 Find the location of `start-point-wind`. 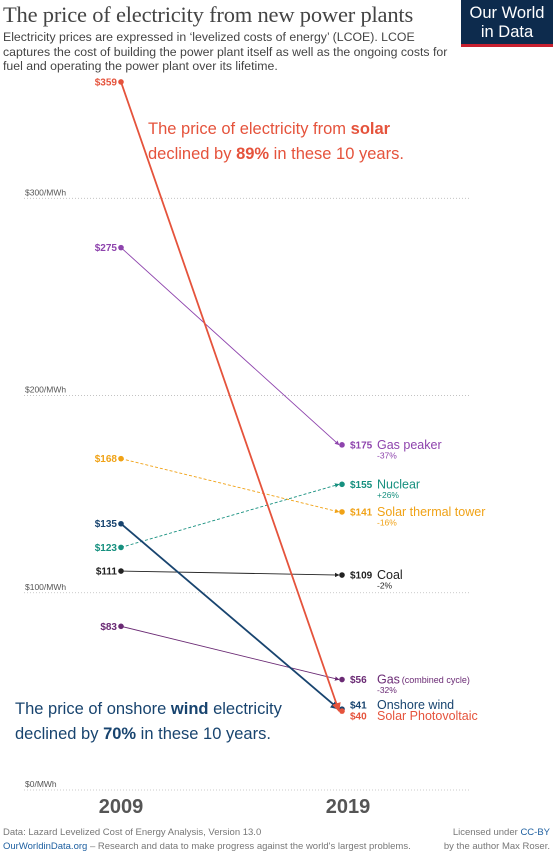

start-point-wind is located at coordinates (121, 523).